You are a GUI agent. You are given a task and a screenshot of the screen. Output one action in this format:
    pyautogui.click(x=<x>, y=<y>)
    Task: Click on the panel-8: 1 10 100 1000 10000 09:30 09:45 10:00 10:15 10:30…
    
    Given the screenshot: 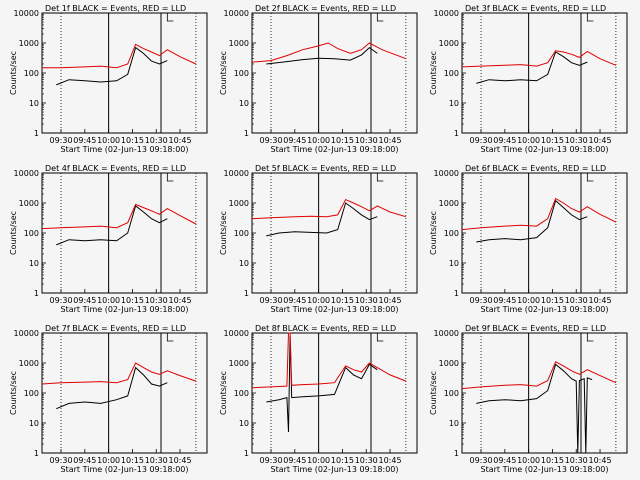 What is the action you would take?
    pyautogui.click(x=318, y=399)
    